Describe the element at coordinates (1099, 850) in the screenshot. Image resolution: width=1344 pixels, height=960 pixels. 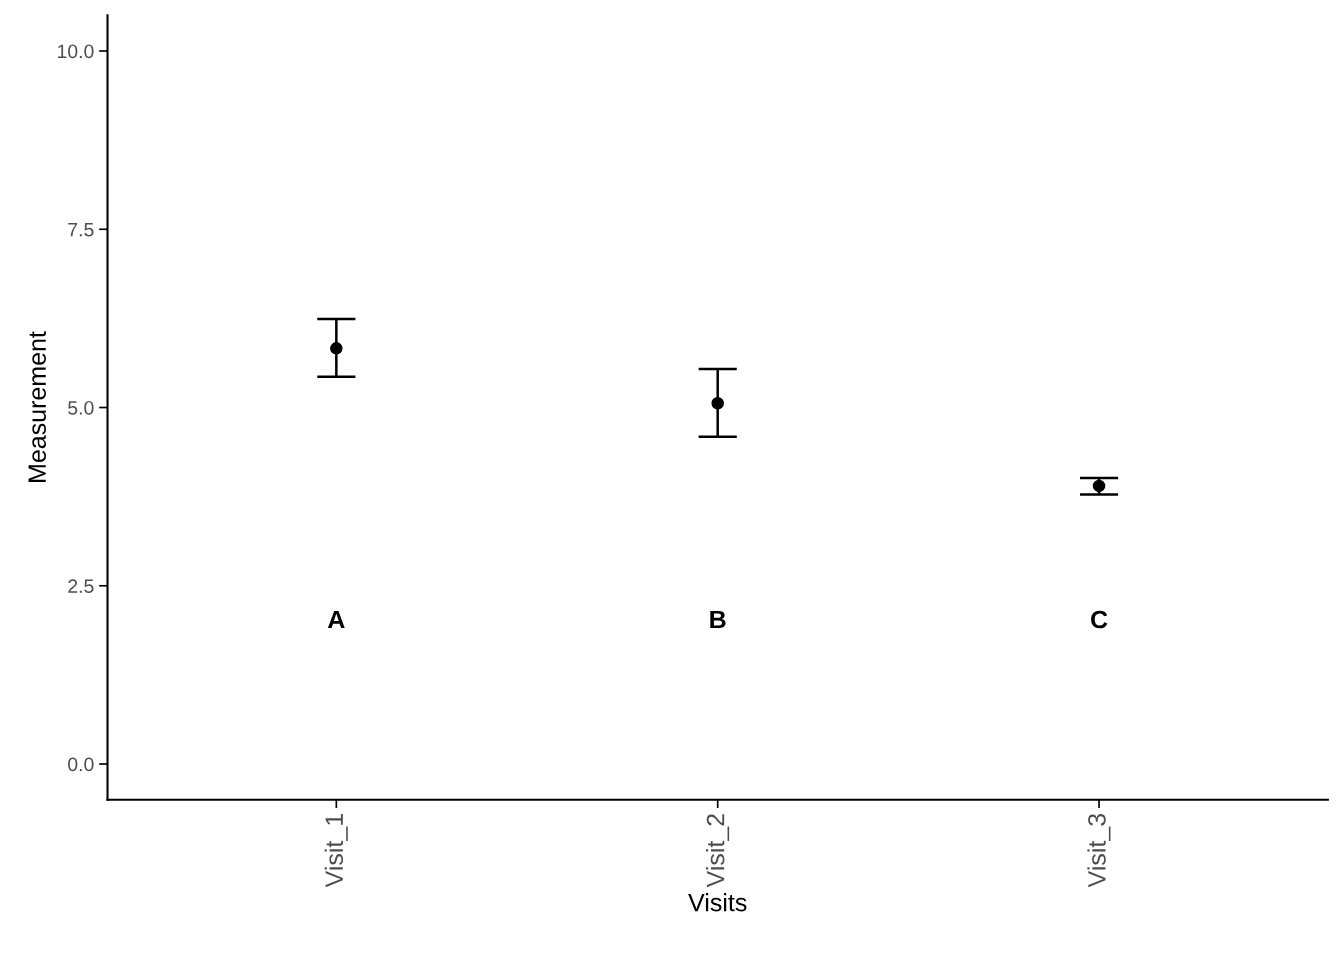
I see `x-tick-label: Visit_3` at that location.